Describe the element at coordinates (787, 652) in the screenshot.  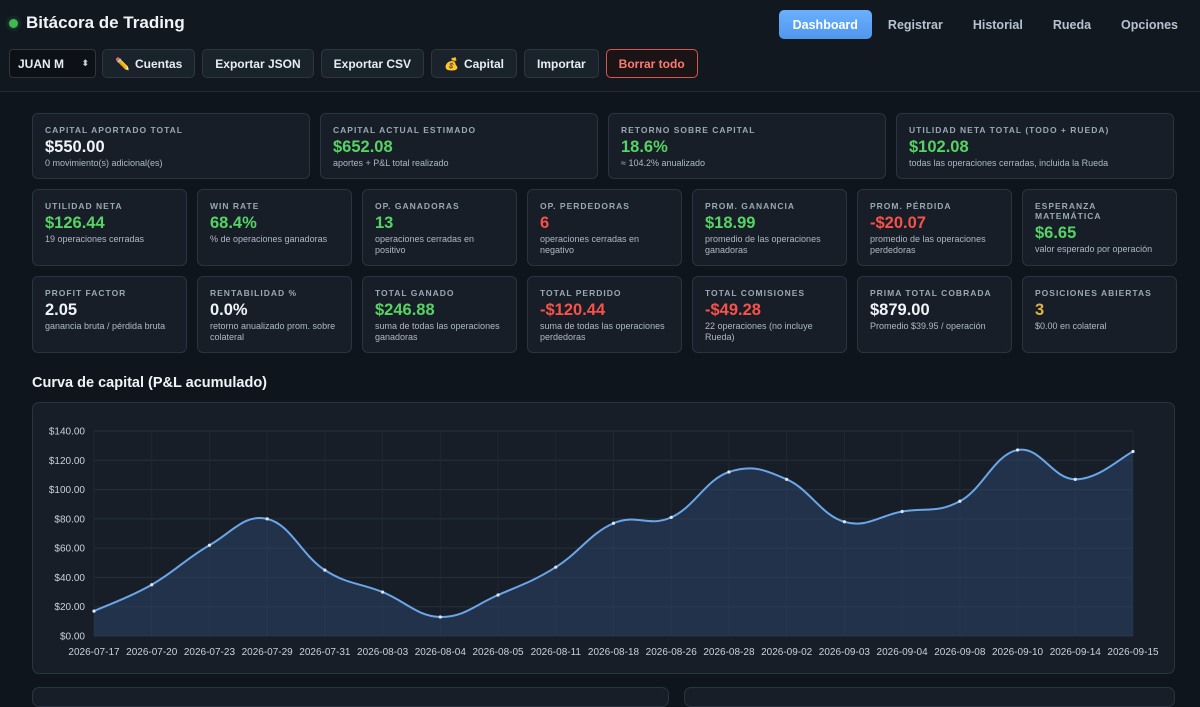
I see `x-tick-label: 2026-09-02` at that location.